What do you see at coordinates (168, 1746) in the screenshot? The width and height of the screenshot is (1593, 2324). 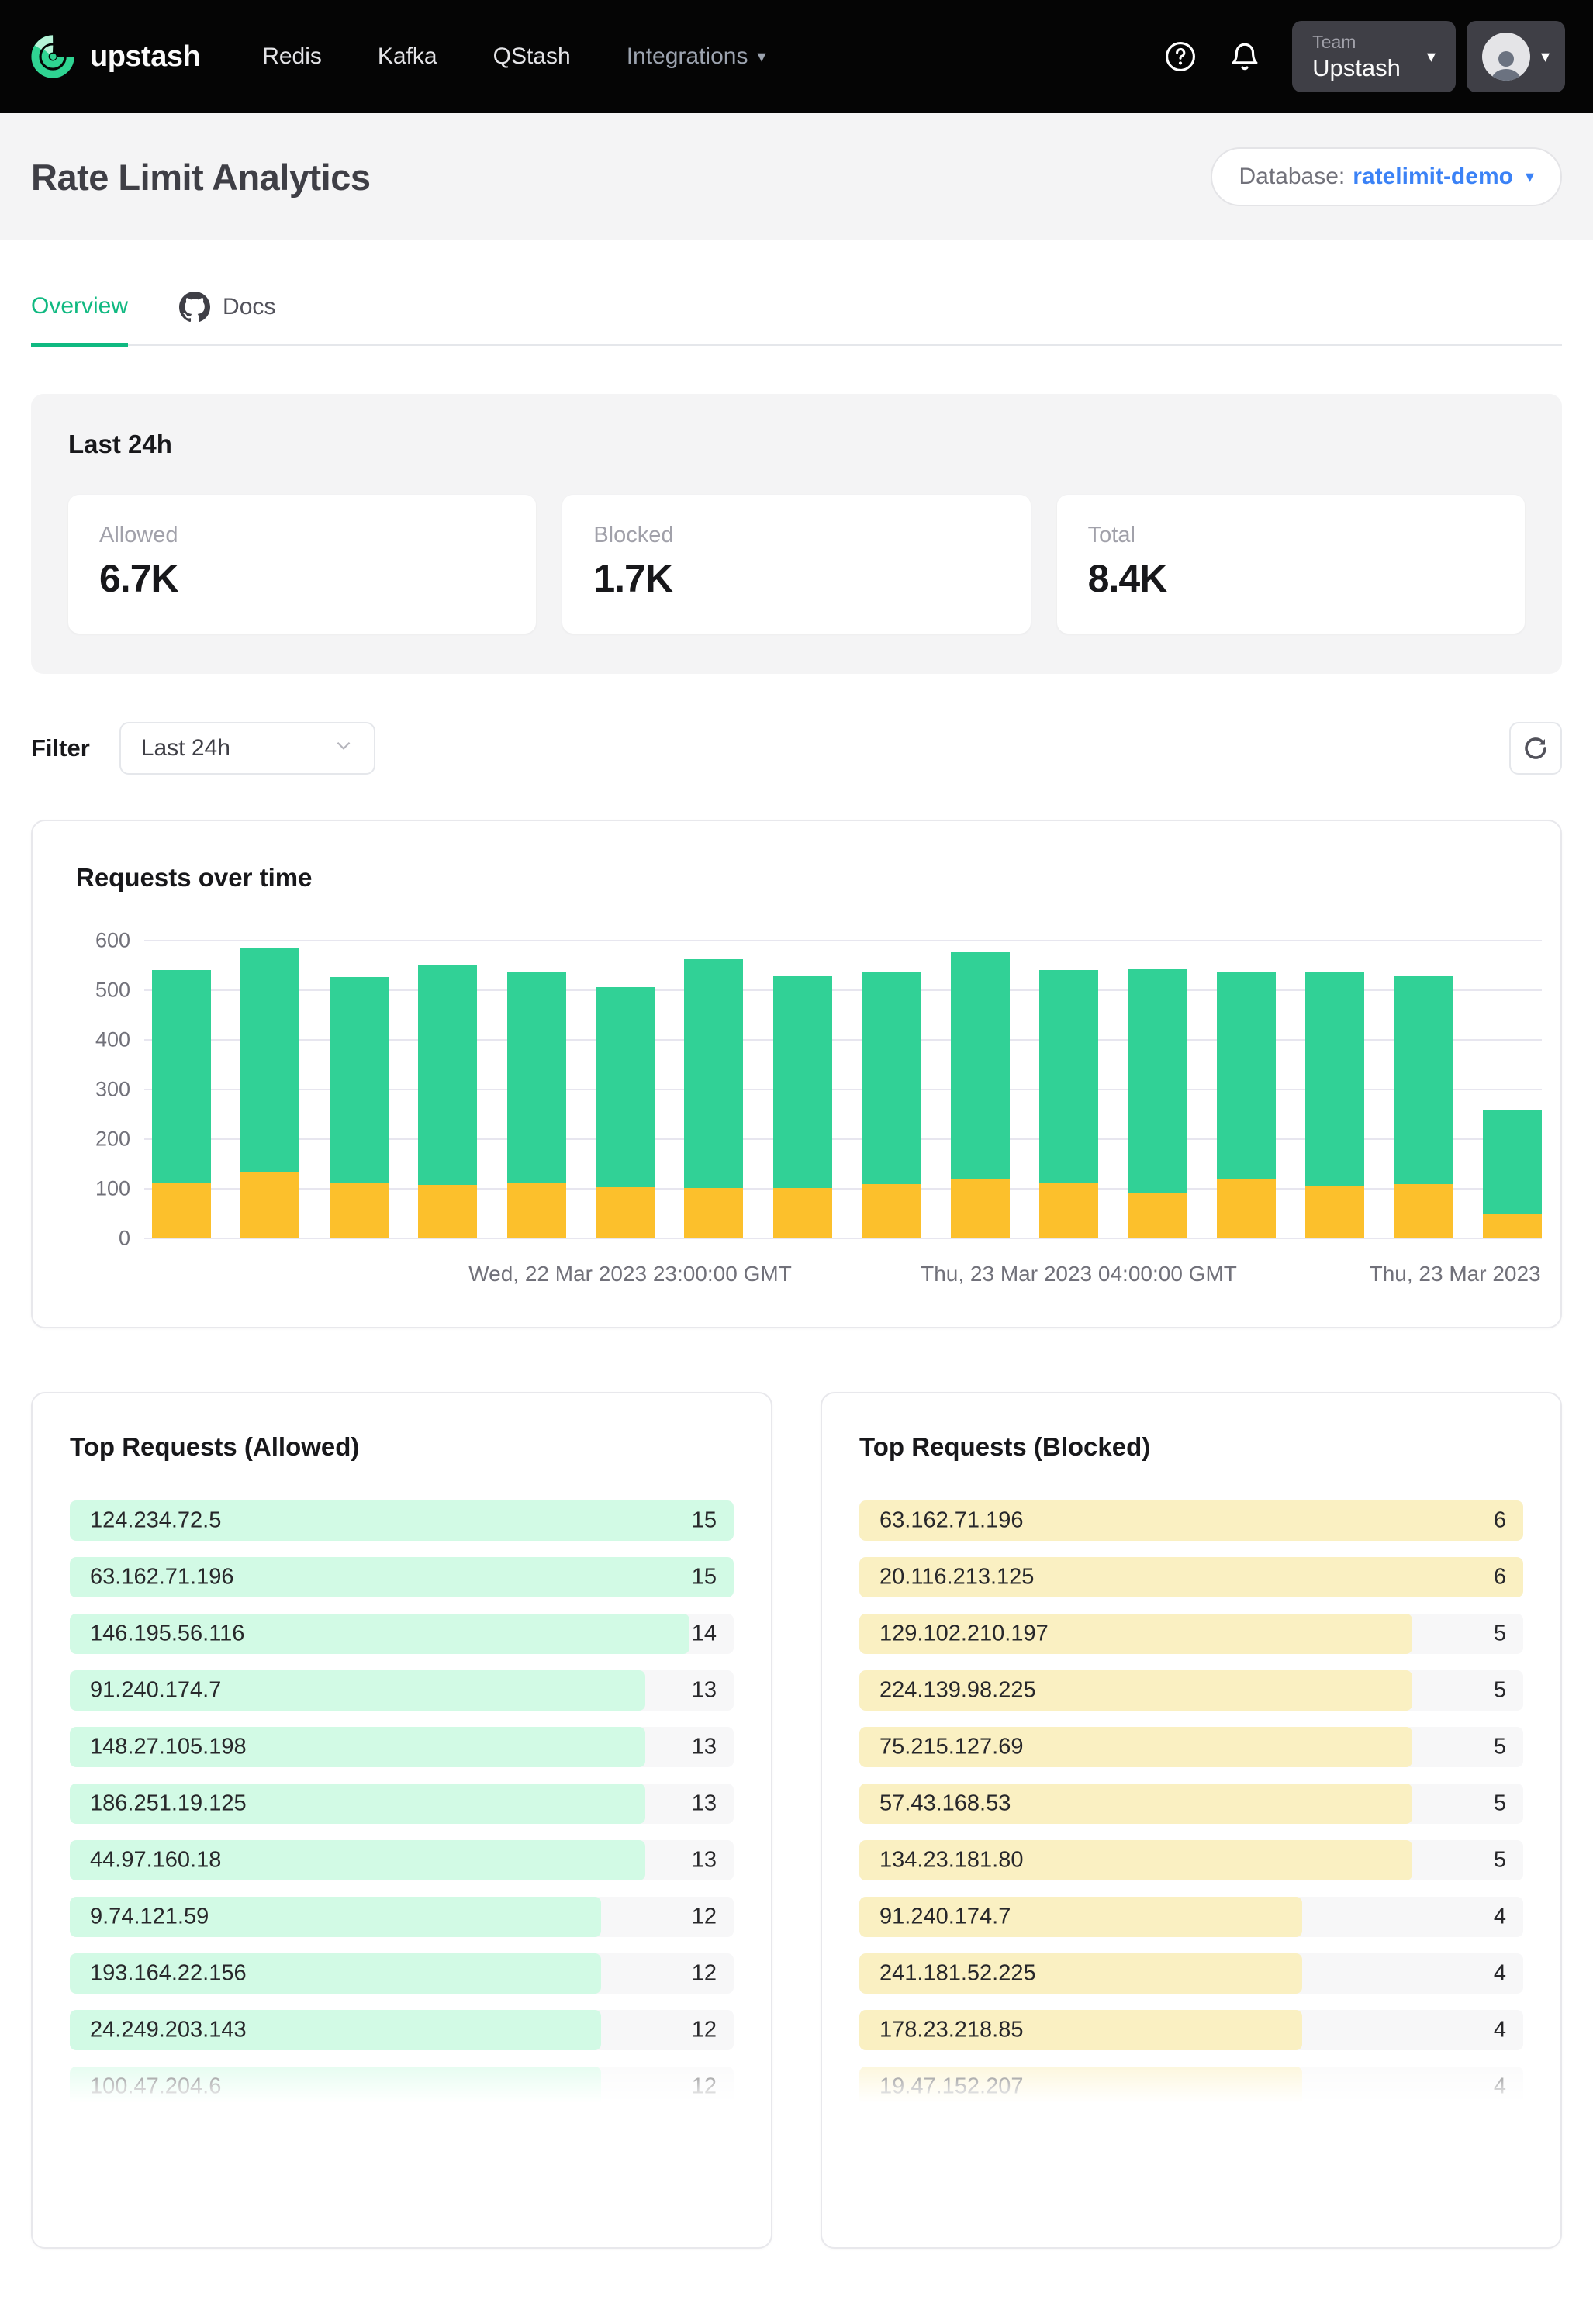 I see `row-ip: 148.27.105.198` at bounding box center [168, 1746].